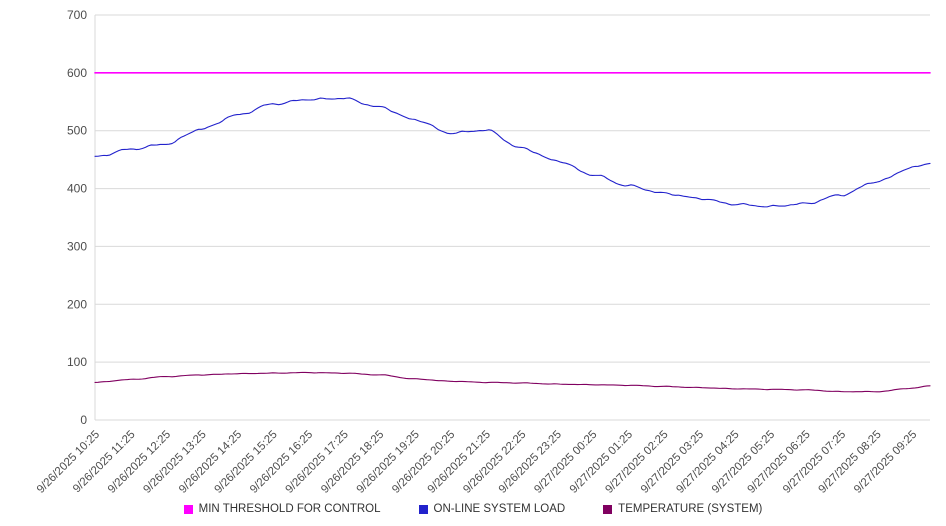 The height and width of the screenshot is (526, 946). Describe the element at coordinates (672, 462) in the screenshot. I see `x-axis-tick-label: 9/27/2025 03:25` at that location.